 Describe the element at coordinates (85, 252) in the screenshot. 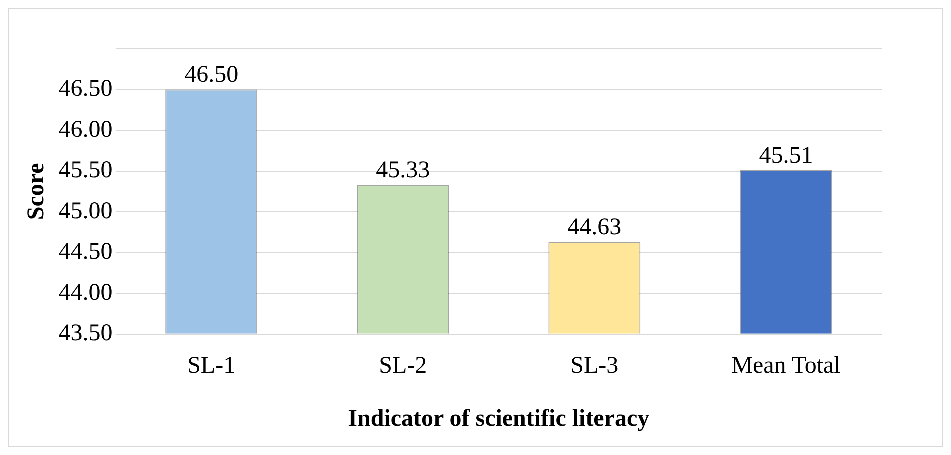

I see `y-tick-label: 44.50` at that location.